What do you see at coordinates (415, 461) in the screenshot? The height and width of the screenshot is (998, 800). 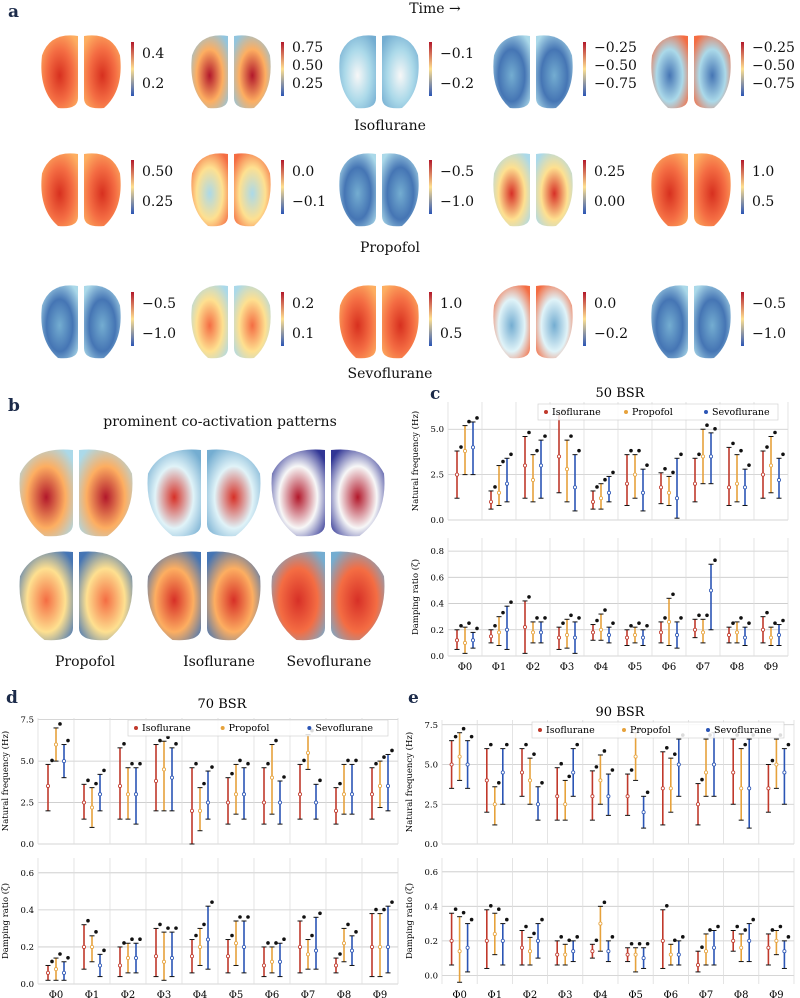 I see `ylabel-top-c: Natural frequency (Hz)` at bounding box center [415, 461].